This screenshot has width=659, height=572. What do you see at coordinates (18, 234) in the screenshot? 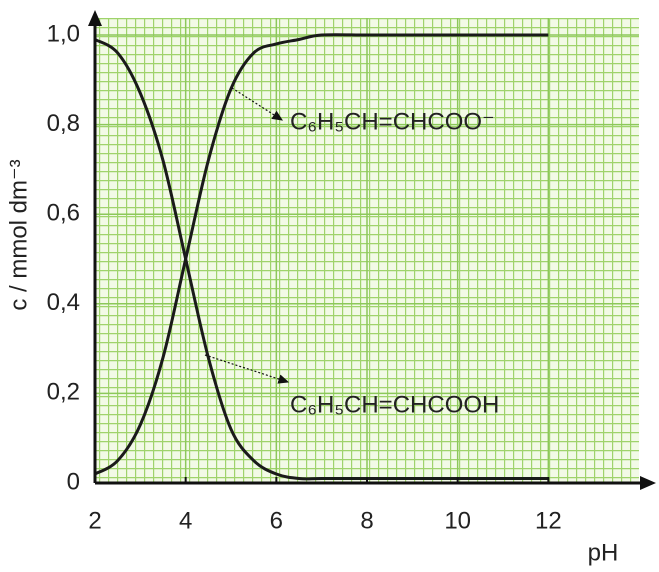
I see `y-axis-label: c / mmol dm⁻³` at bounding box center [18, 234].